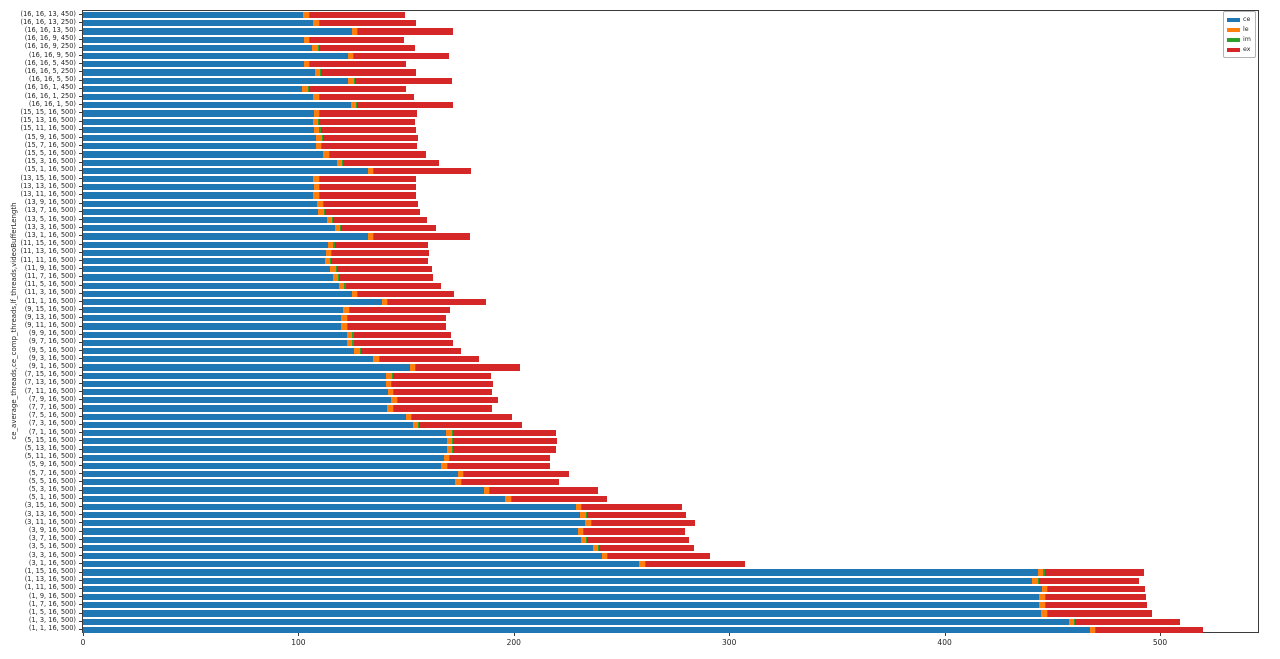 The width and height of the screenshot is (1280, 659). What do you see at coordinates (48, 177) in the screenshot?
I see `y-tick-label: (13, 15, 16, 500)` at bounding box center [48, 177].